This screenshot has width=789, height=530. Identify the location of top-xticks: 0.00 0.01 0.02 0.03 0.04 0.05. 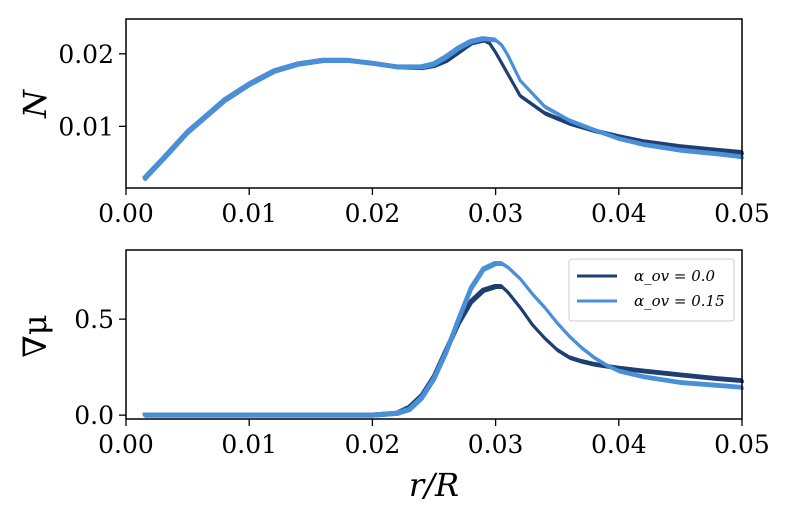
(434, 208).